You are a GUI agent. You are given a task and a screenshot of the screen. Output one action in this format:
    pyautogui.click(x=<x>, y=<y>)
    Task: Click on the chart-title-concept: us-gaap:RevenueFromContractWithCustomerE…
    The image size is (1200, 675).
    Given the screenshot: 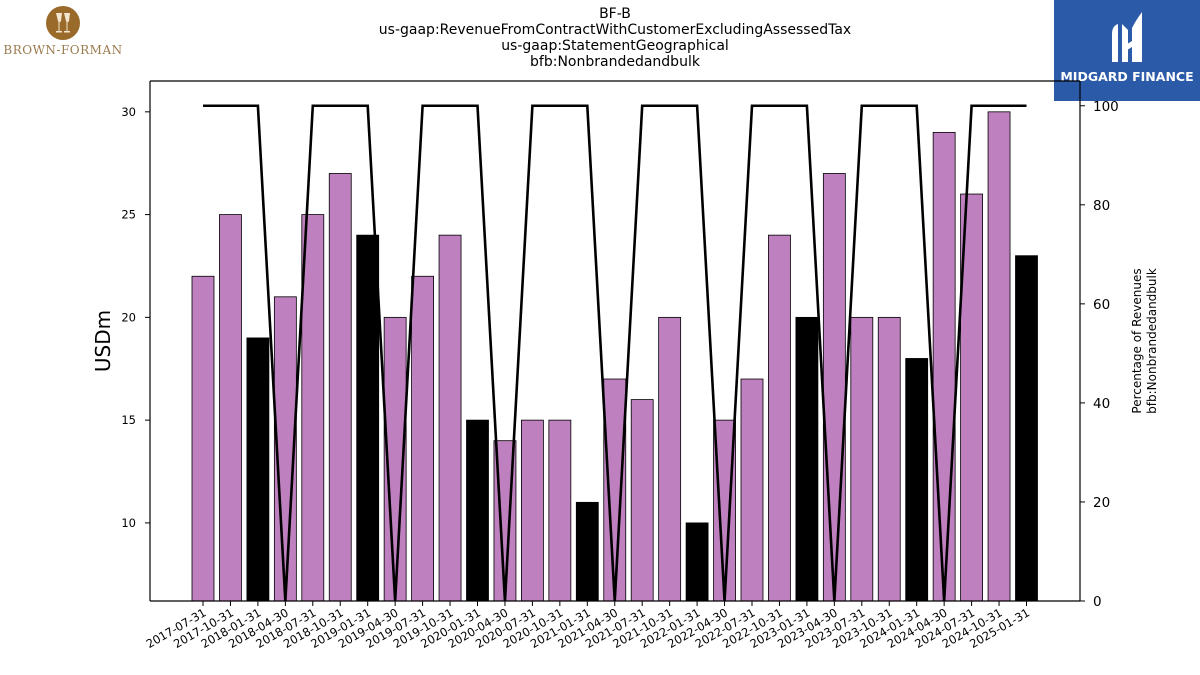 What is the action you would take?
    pyautogui.click(x=615, y=30)
    